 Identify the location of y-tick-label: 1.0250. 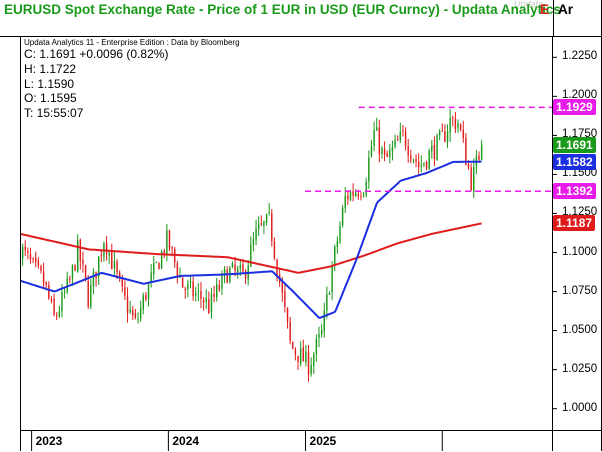
(580, 368).